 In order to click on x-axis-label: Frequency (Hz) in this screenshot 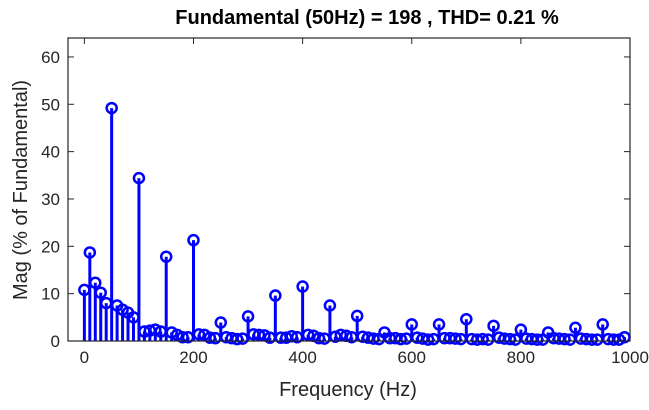, I will do `click(348, 390)`.